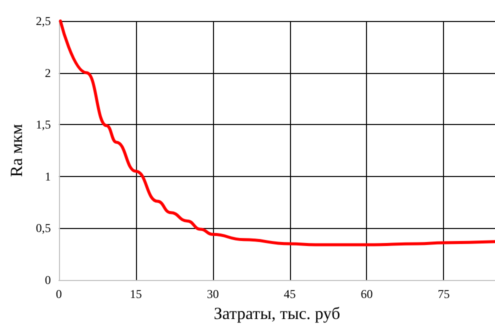 The width and height of the screenshot is (495, 330). I want to click on y-tick-label: 1, so click(47, 176).